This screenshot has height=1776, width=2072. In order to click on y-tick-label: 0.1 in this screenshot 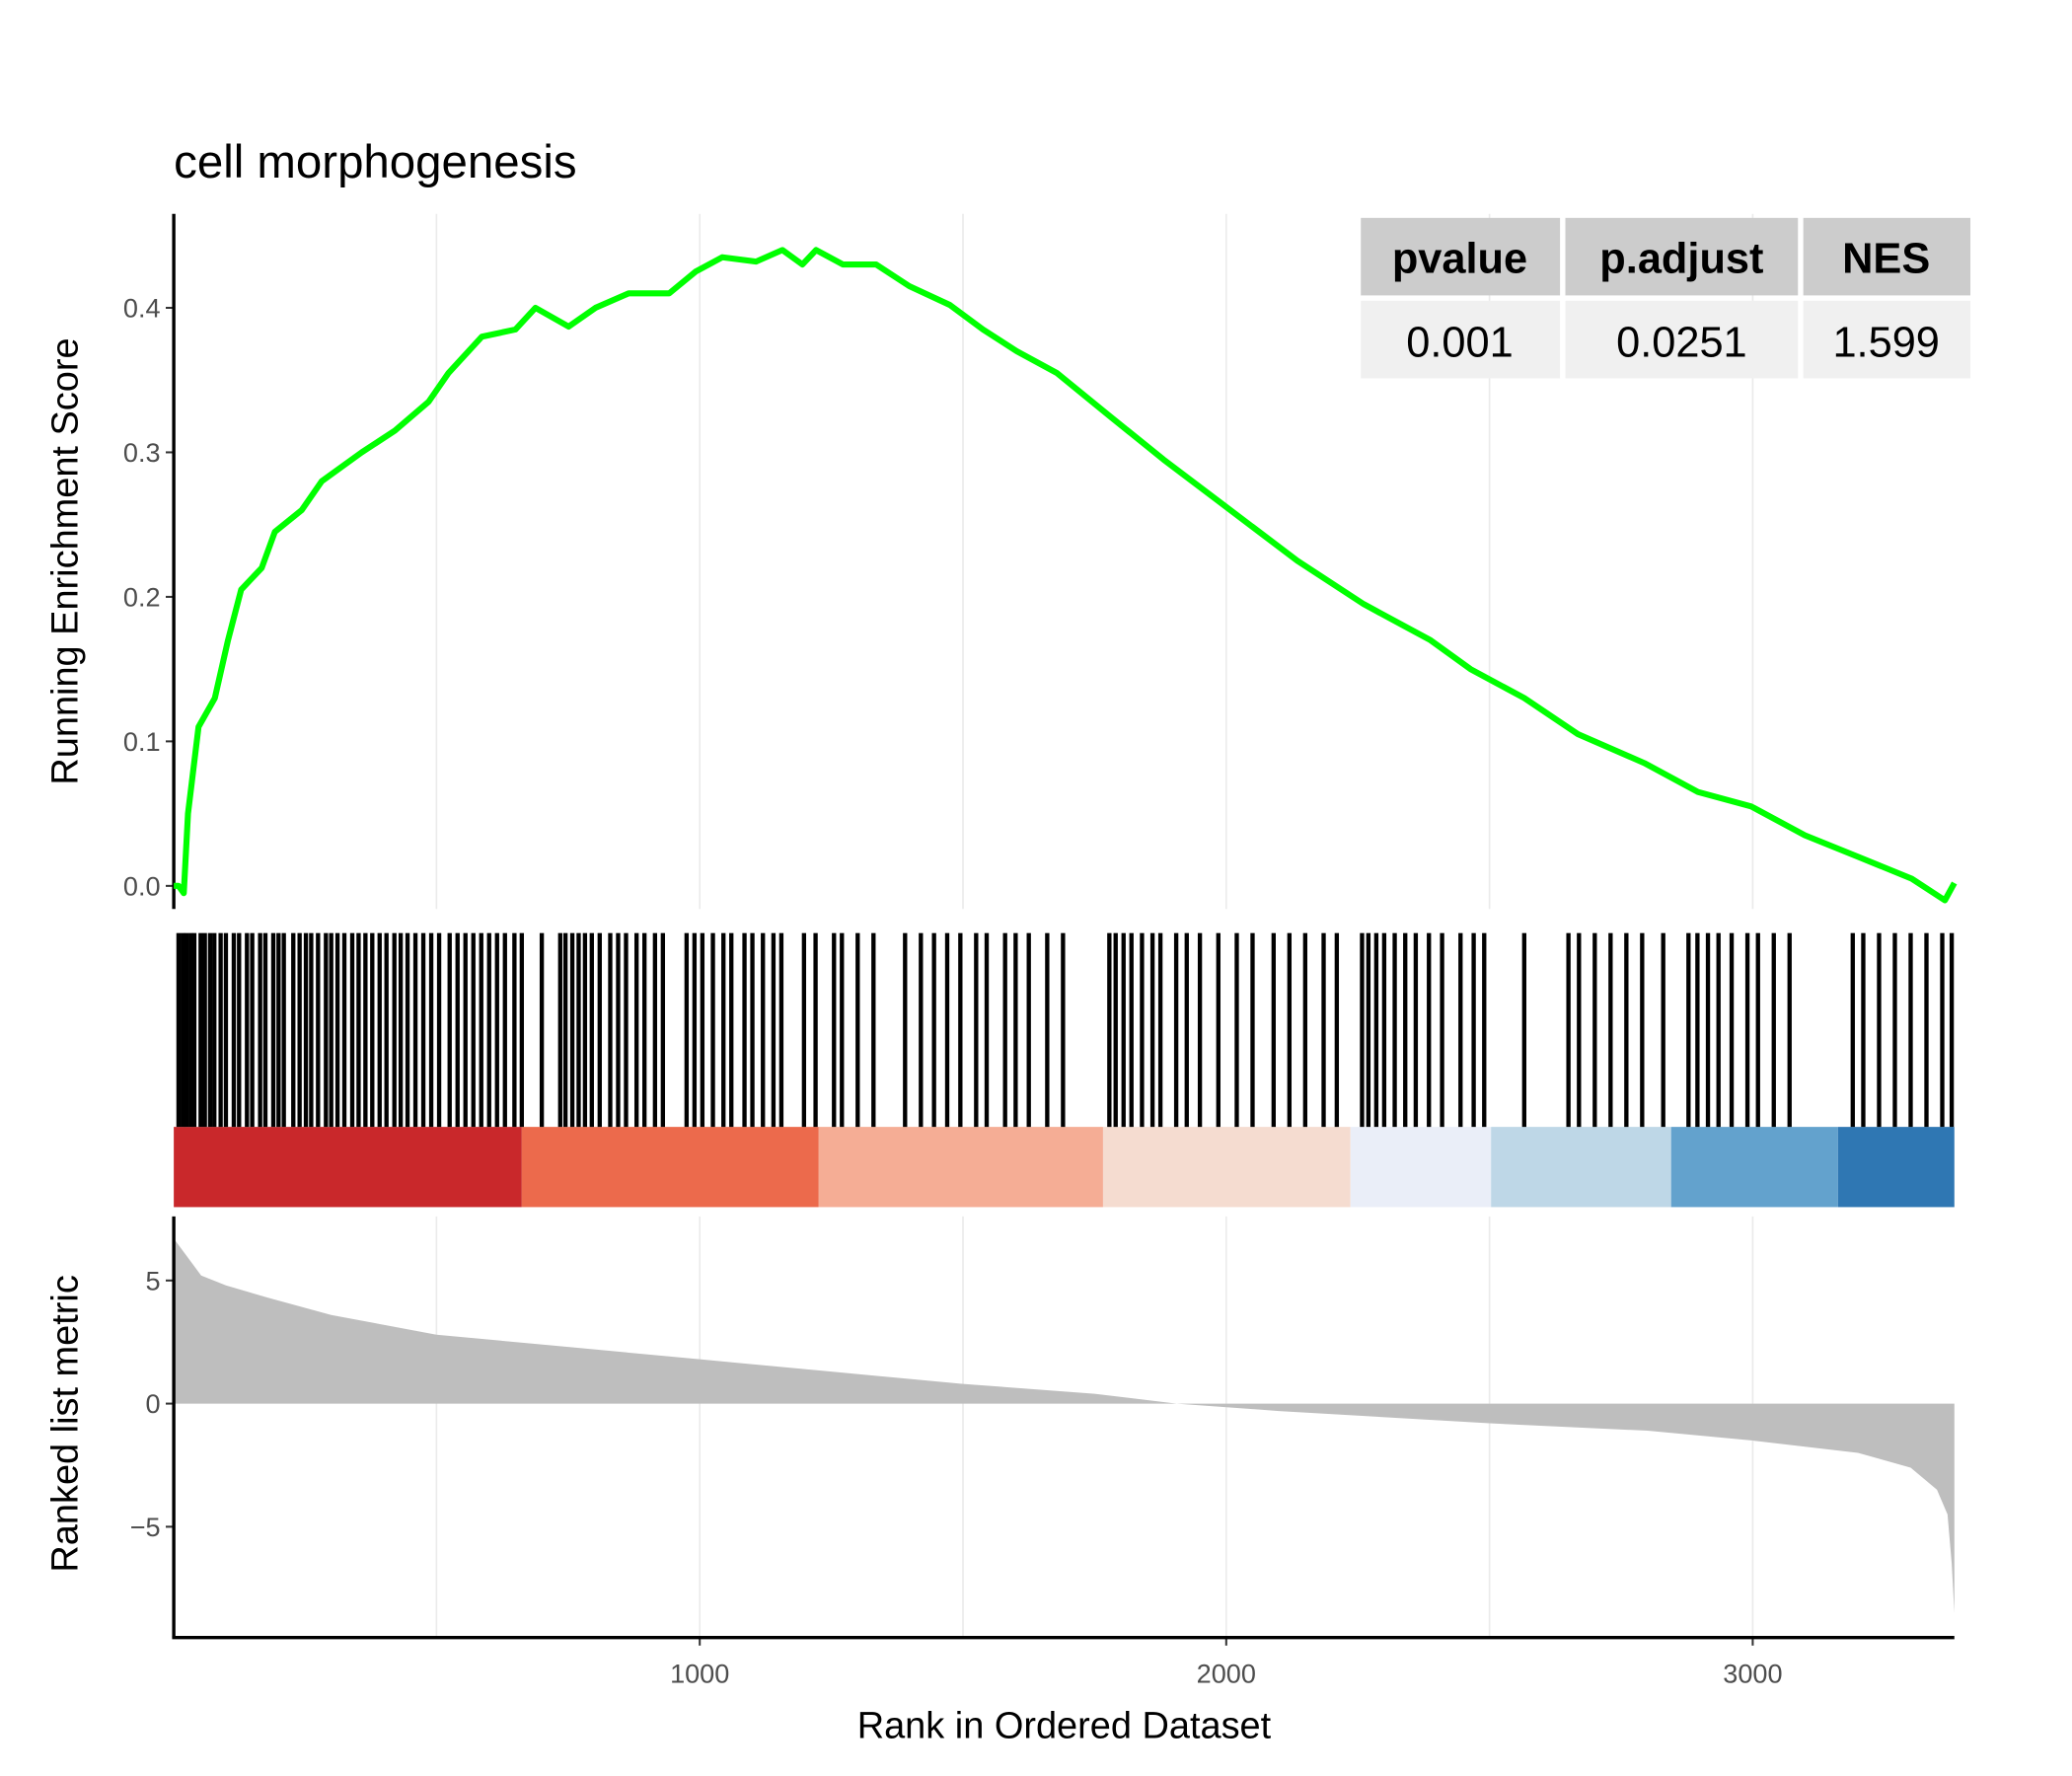, I will do `click(142, 742)`.